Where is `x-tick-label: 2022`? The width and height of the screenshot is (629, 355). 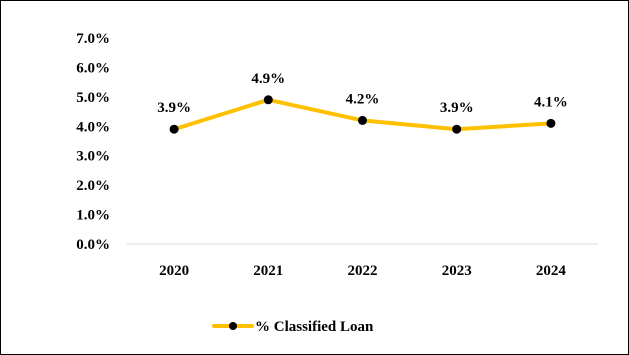
x-tick-label: 2022 is located at coordinates (363, 271).